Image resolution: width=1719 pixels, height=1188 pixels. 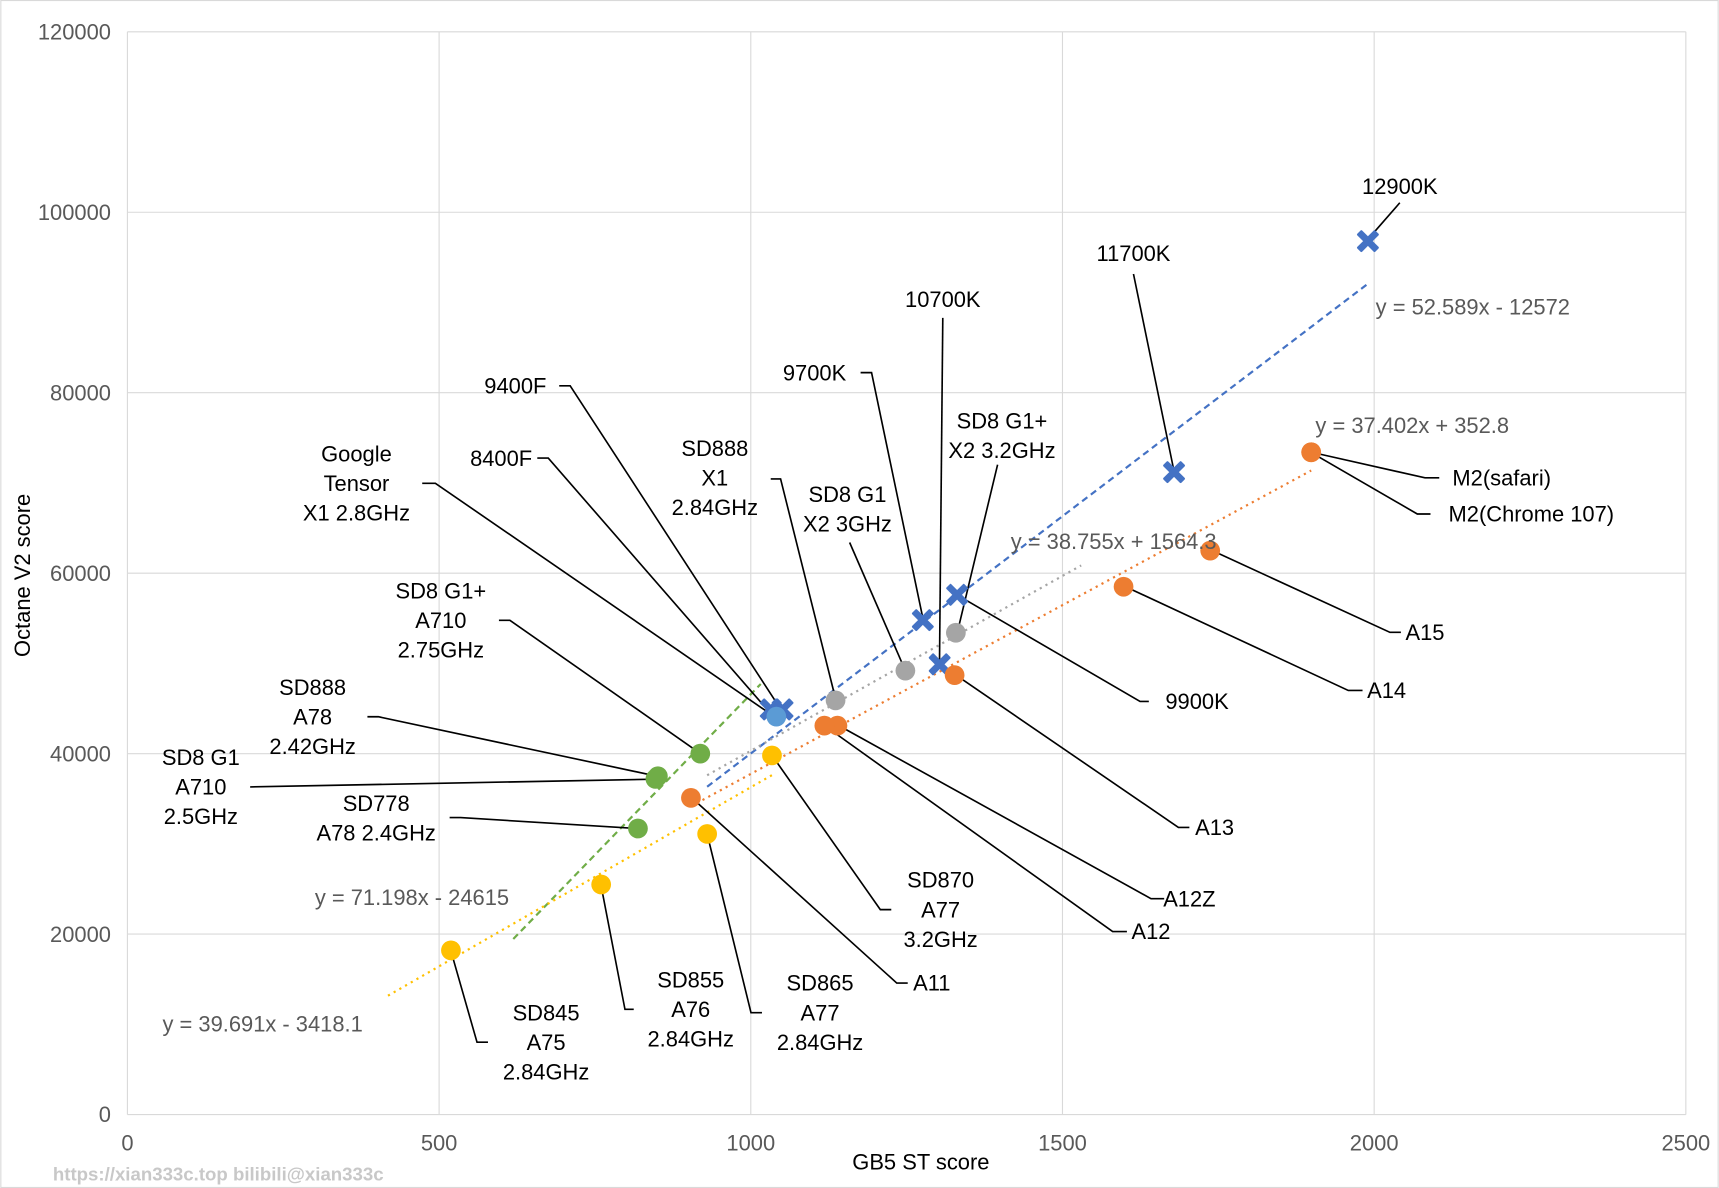 I want to click on data-label-line: A11, so click(x=931, y=983).